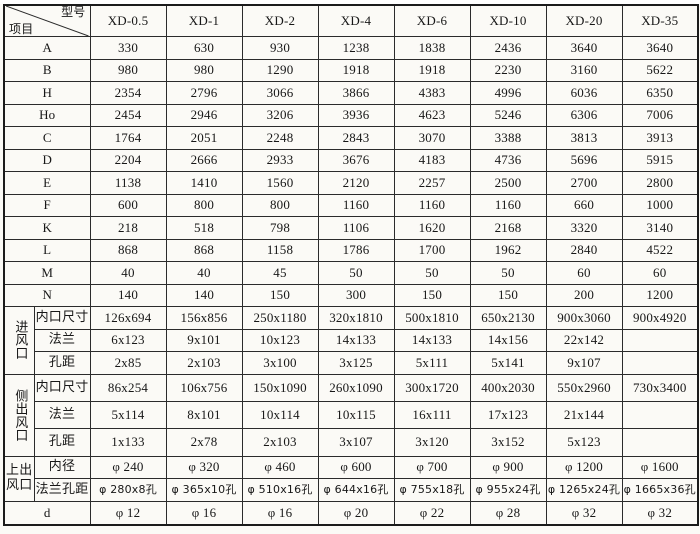  Describe the element at coordinates (47, 295) in the screenshot. I see `row-label-N: N` at that location.